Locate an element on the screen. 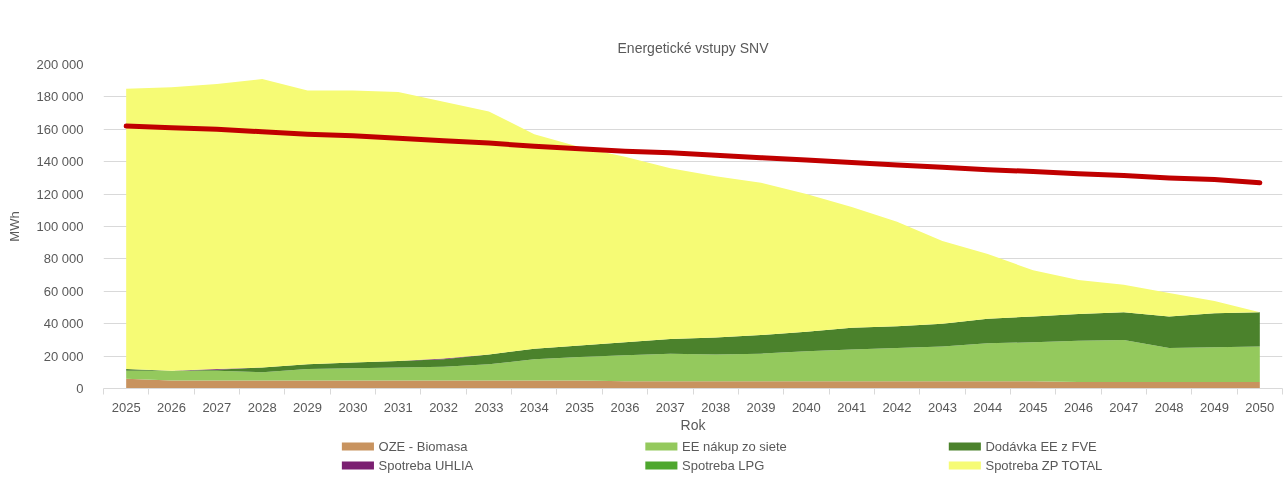 This screenshot has height=479, width=1286. y-tick-label: 140 000 is located at coordinates (60, 162).